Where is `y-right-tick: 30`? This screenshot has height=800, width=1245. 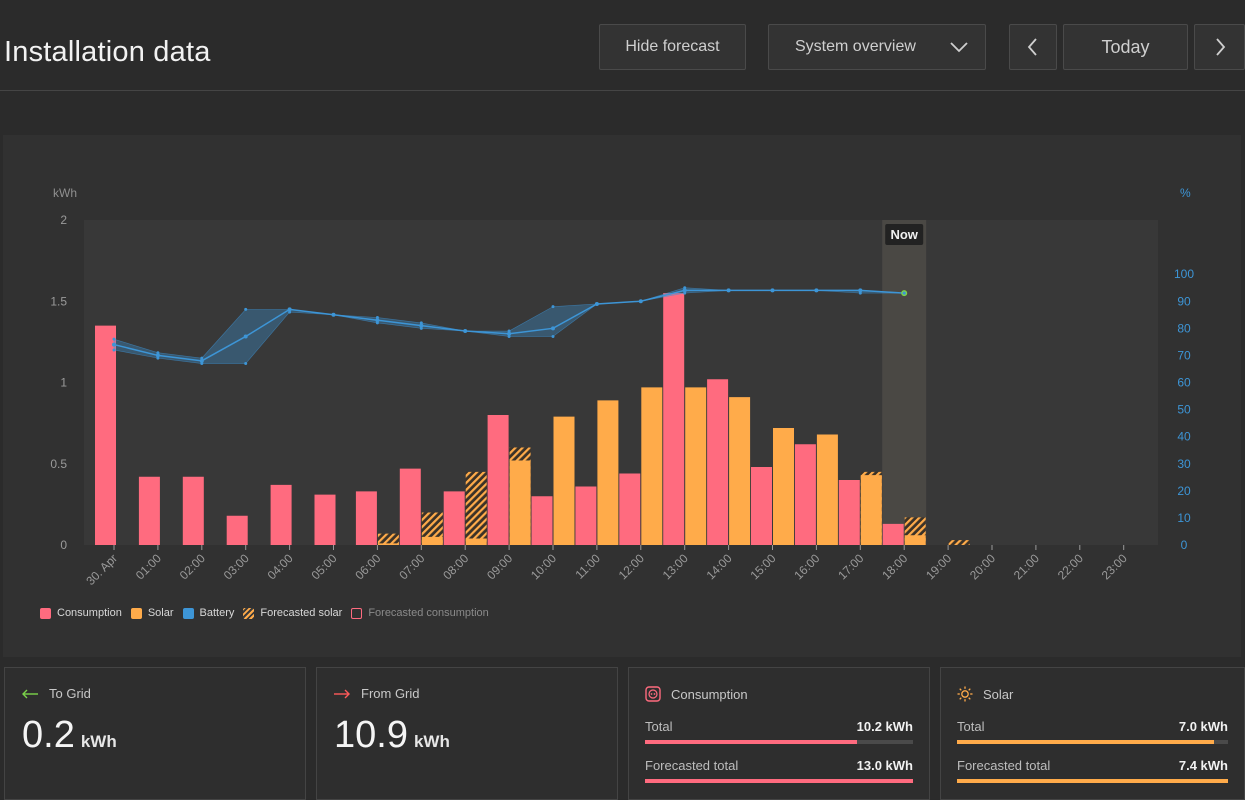 y-right-tick: 30 is located at coordinates (1184, 464).